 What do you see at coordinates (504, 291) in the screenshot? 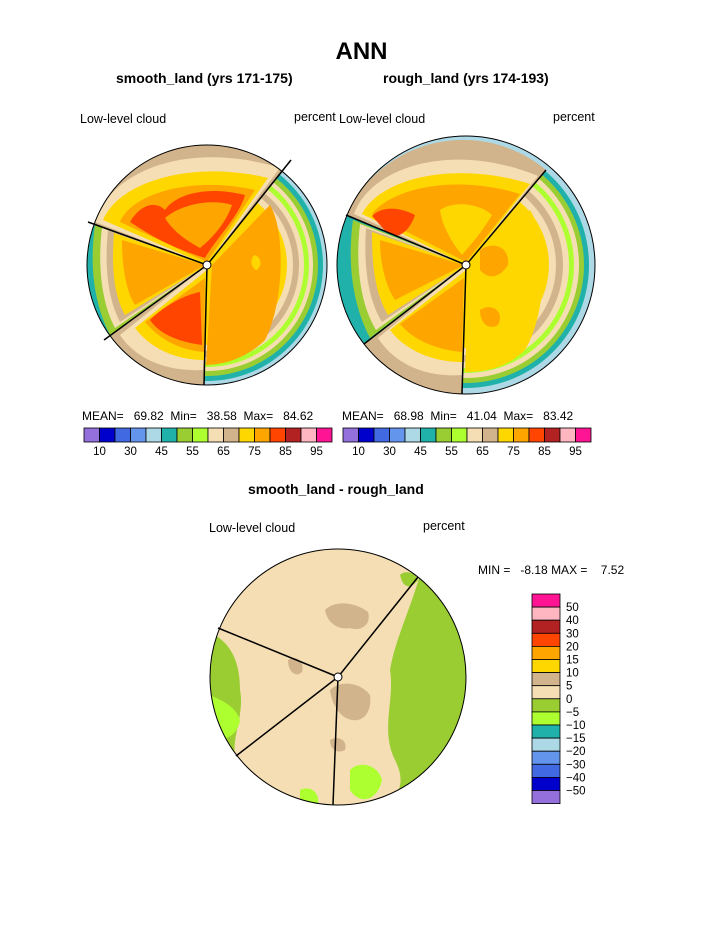
I see `rough-right-yellow` at bounding box center [504, 291].